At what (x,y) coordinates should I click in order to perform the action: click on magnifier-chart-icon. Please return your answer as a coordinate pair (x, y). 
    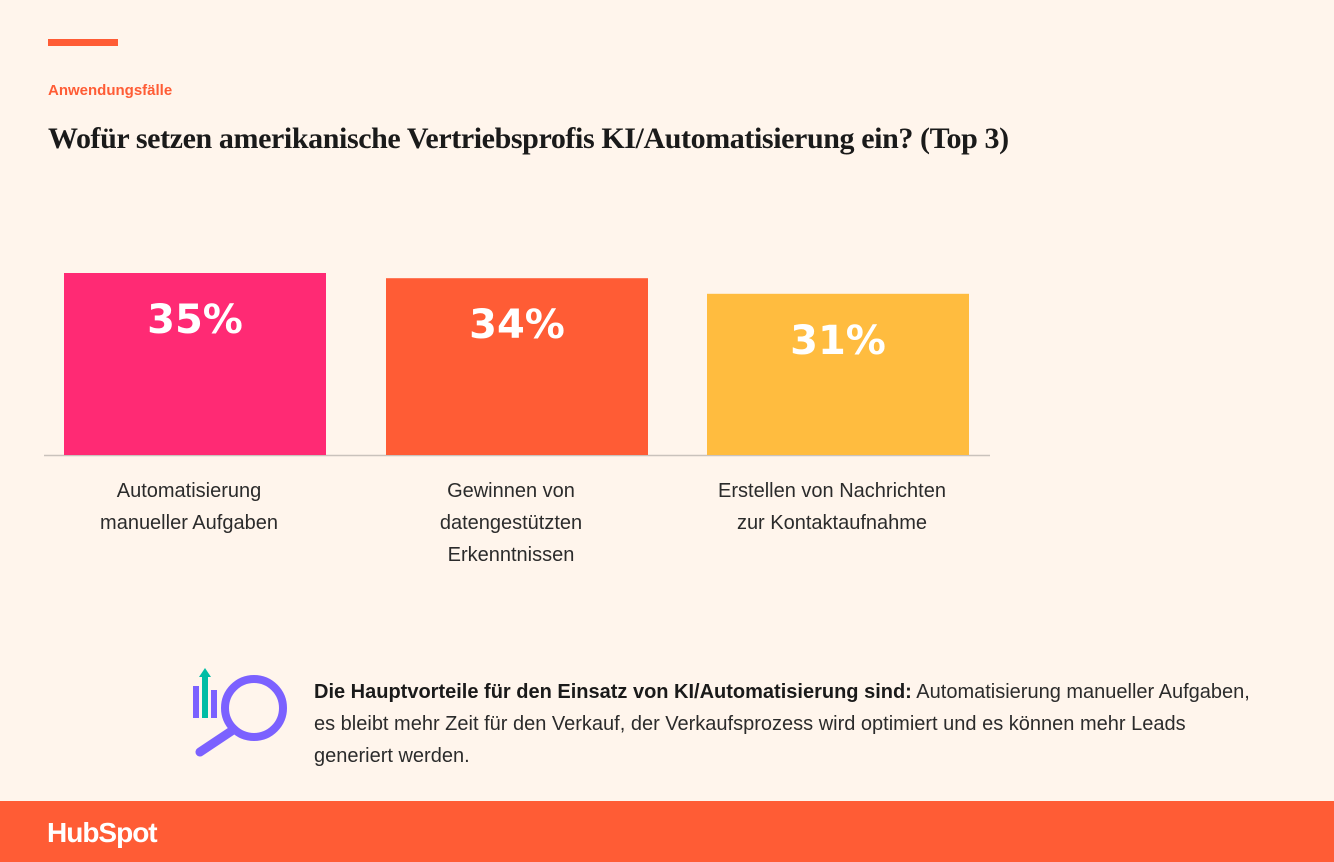
    Looking at the image, I should click on (240, 712).